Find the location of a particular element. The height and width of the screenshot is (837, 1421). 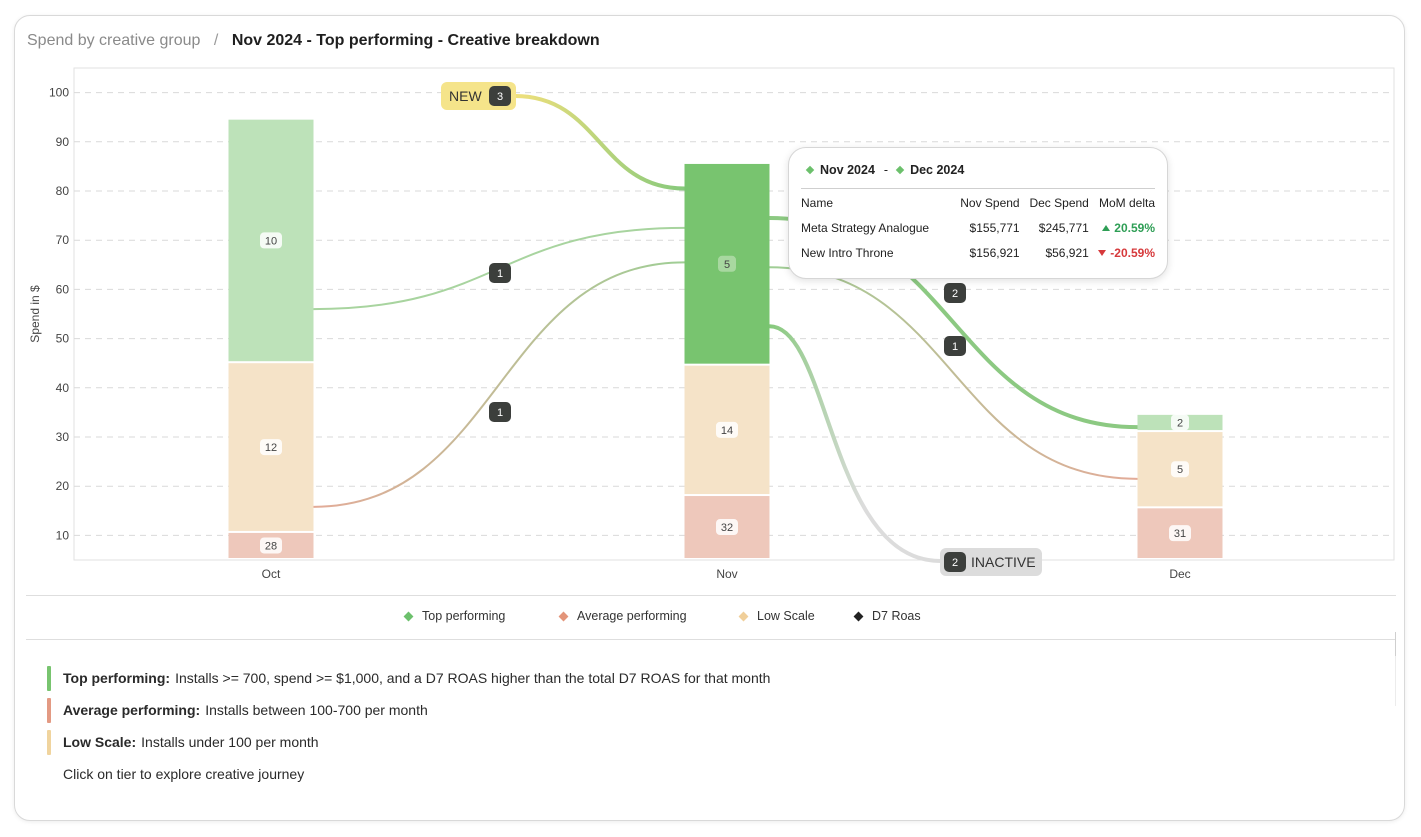

bar-segment: 28 is located at coordinates (271, 545).